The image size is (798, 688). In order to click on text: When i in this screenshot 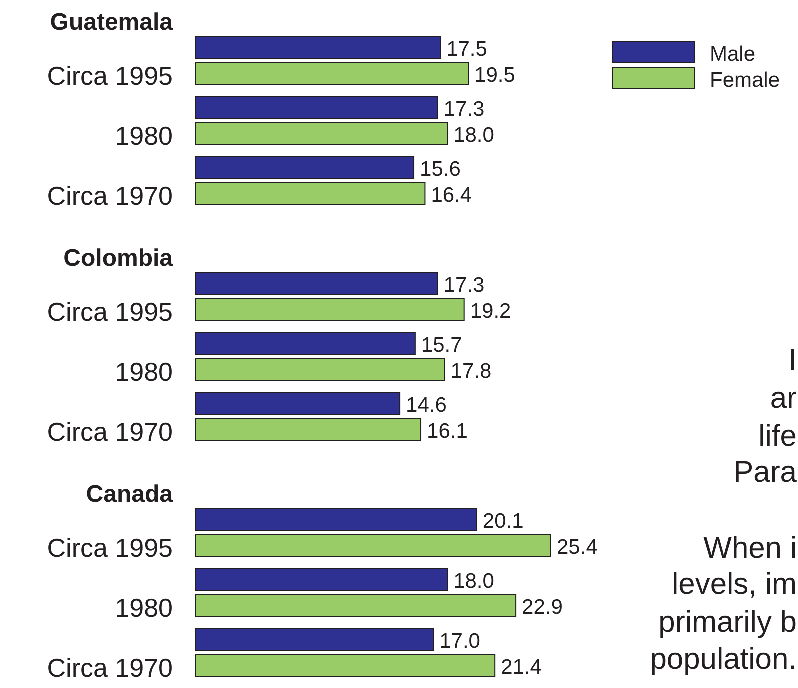, I will do `click(750, 548)`.